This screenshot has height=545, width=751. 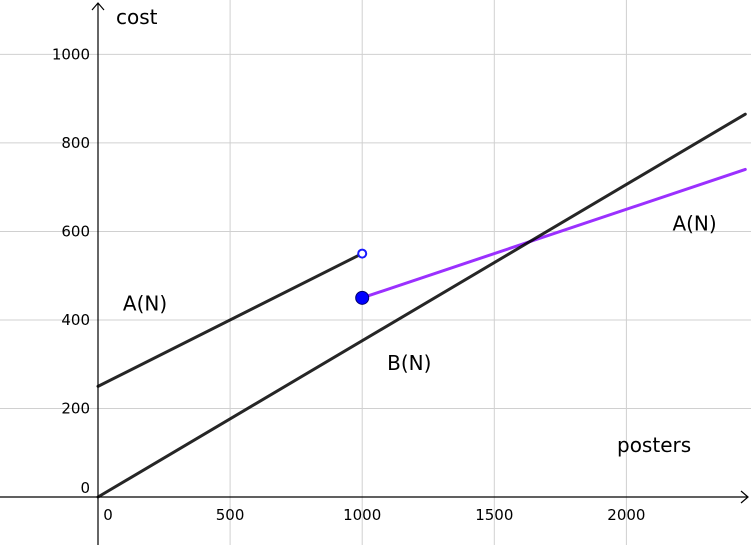 I want to click on x-tick-label: 1000, so click(x=362, y=515).